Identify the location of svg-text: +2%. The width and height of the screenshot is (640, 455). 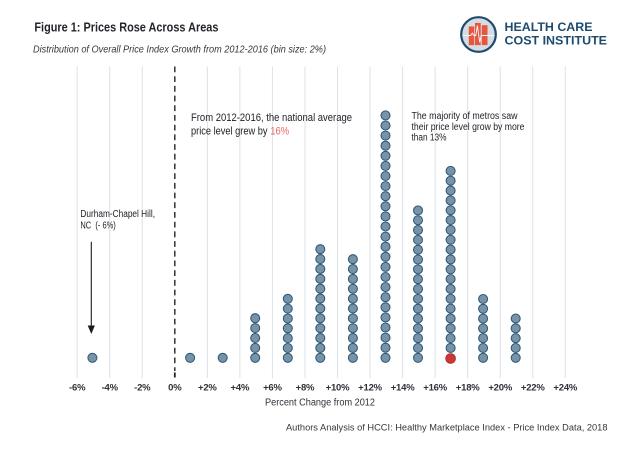
(207, 388).